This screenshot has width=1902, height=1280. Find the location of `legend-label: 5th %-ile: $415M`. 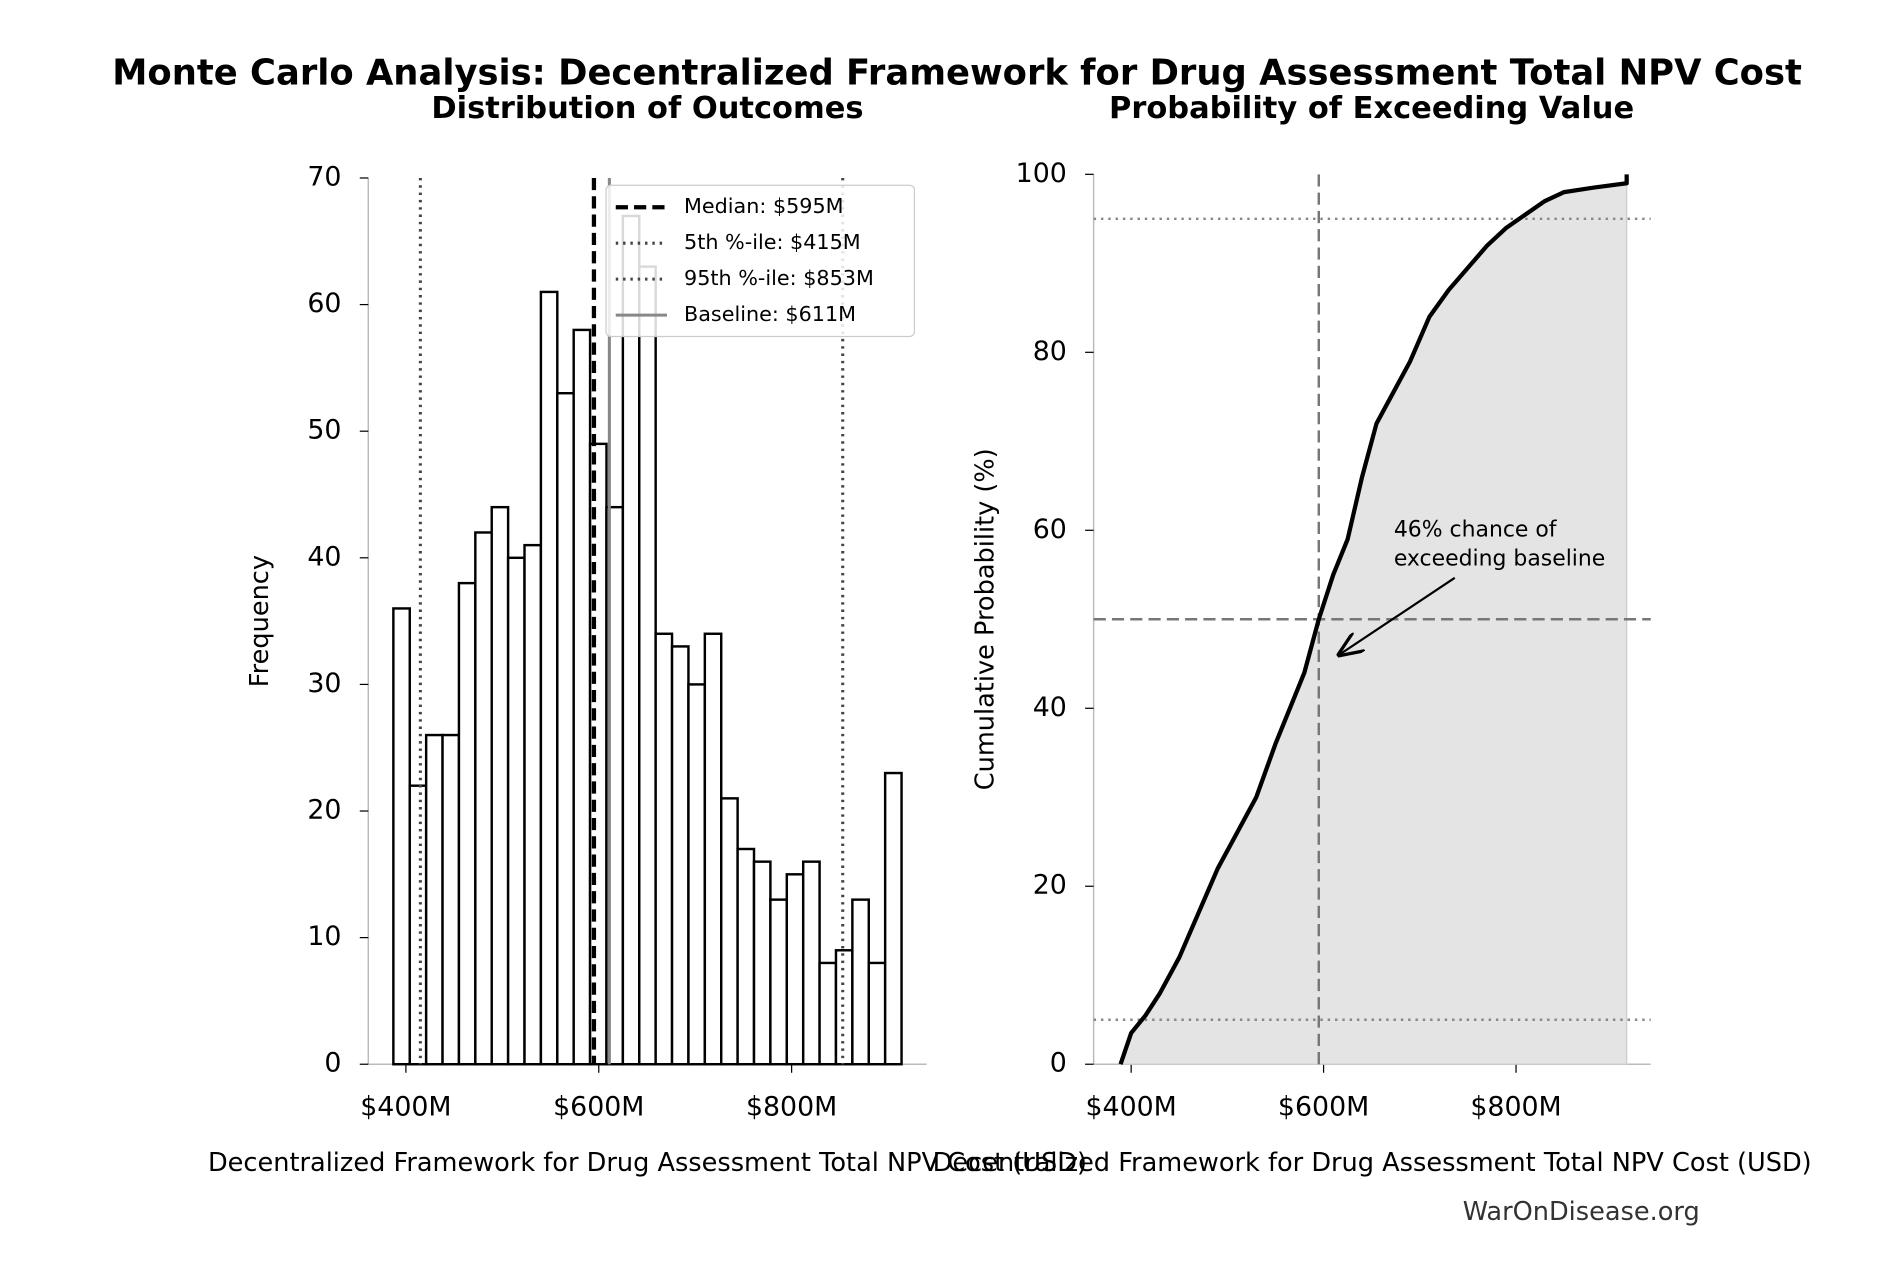

legend-label: 5th %-ile: $415M is located at coordinates (772, 242).